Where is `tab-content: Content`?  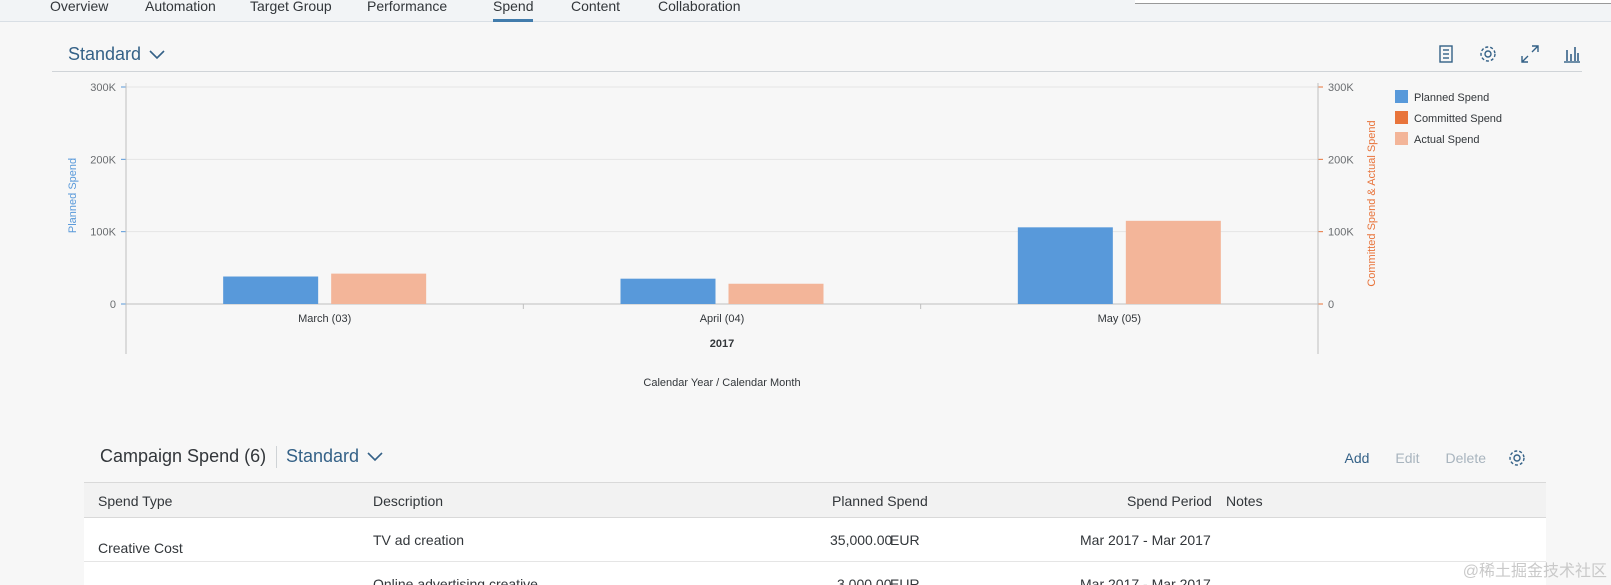
tab-content: Content is located at coordinates (596, 7).